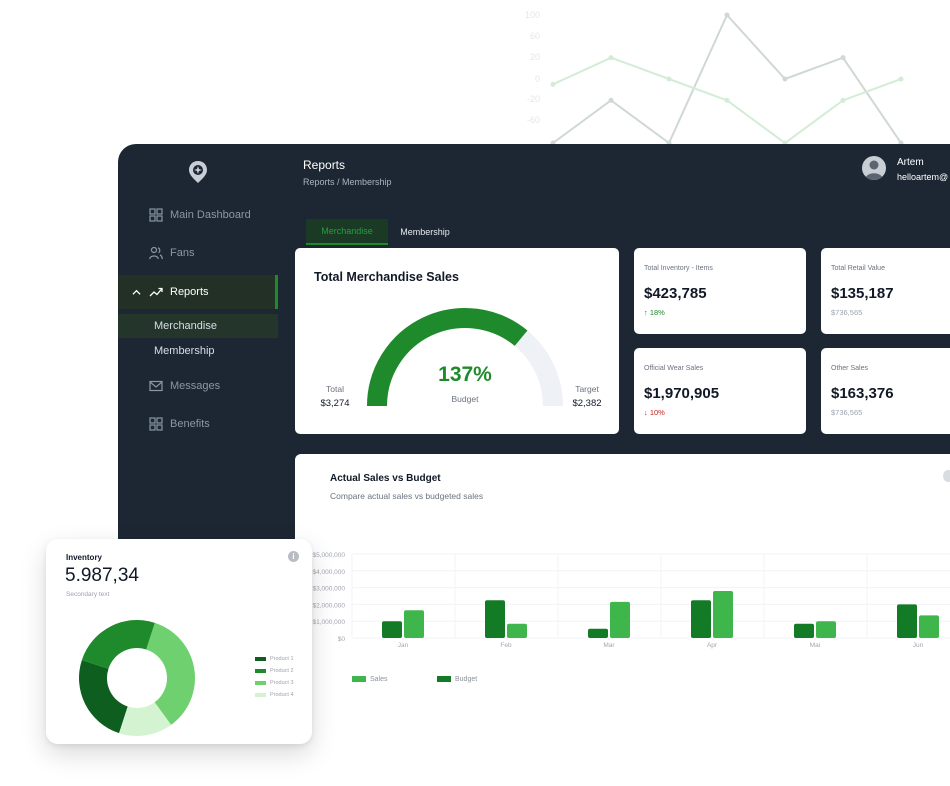 The image size is (950, 786). Describe the element at coordinates (727, 79) in the screenshot. I see `bg-series-line` at that location.